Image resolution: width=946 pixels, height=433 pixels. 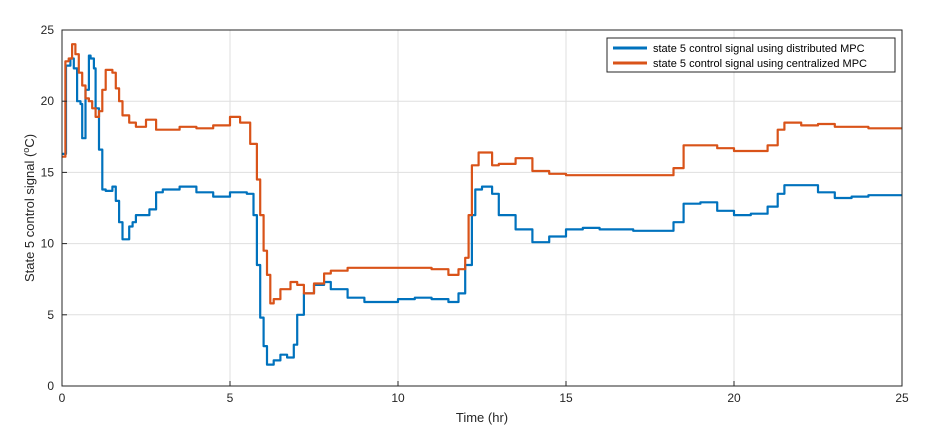 I want to click on x-tick-label: 25, so click(x=902, y=398).